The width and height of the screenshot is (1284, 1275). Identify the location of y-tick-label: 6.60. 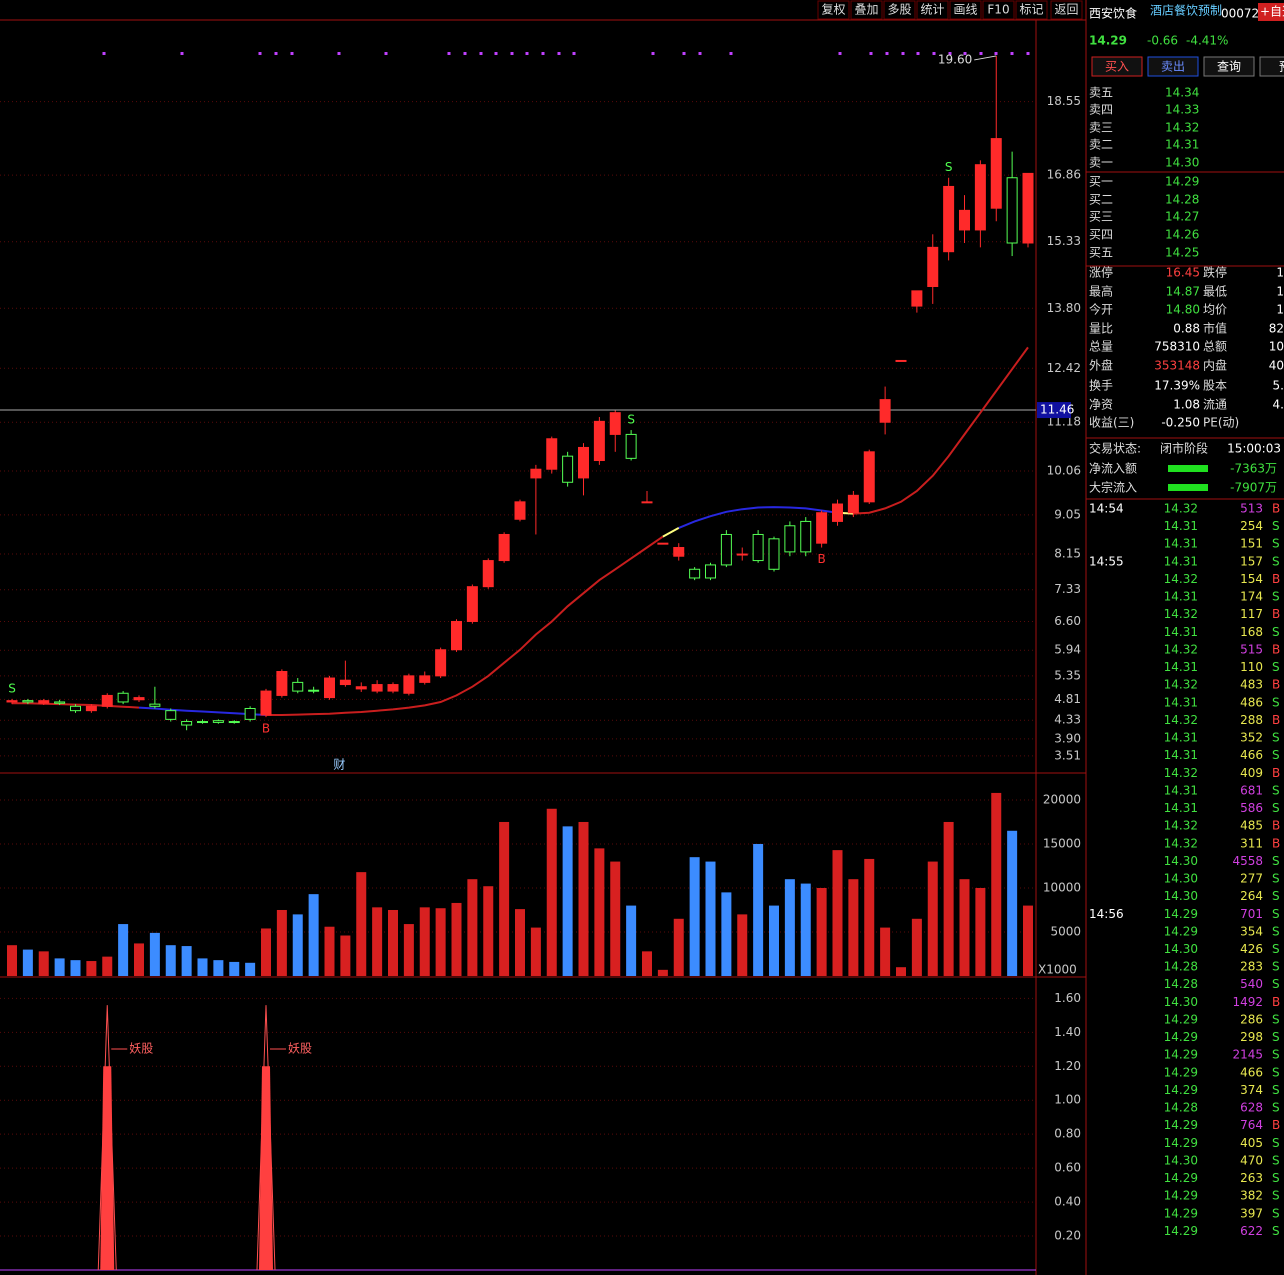
(1067, 621).